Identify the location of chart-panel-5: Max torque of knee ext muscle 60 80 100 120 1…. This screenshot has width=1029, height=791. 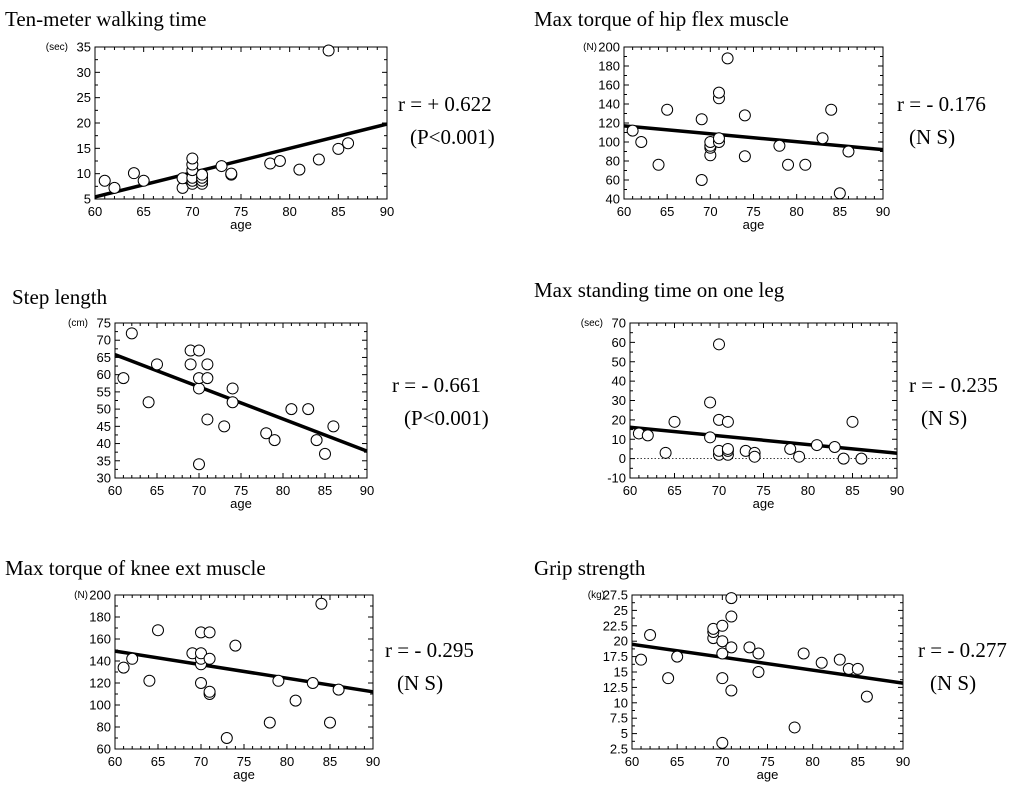
(239, 669).